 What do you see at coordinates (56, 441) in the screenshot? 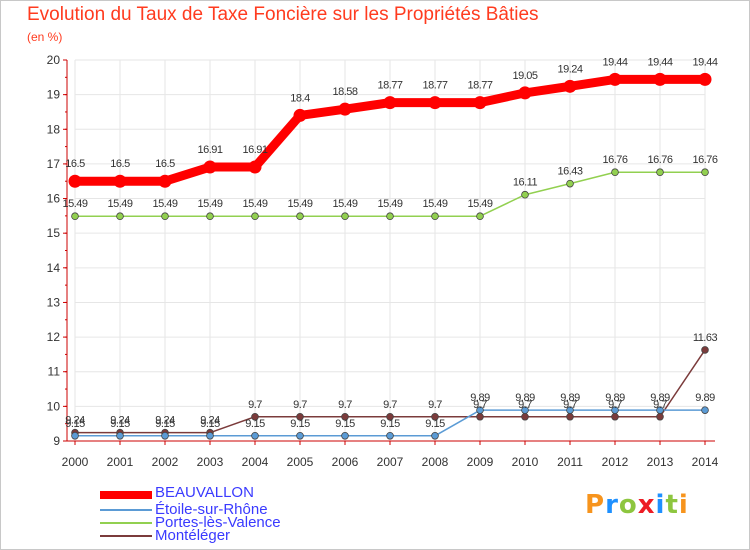
I see `y-tick-label: 9` at bounding box center [56, 441].